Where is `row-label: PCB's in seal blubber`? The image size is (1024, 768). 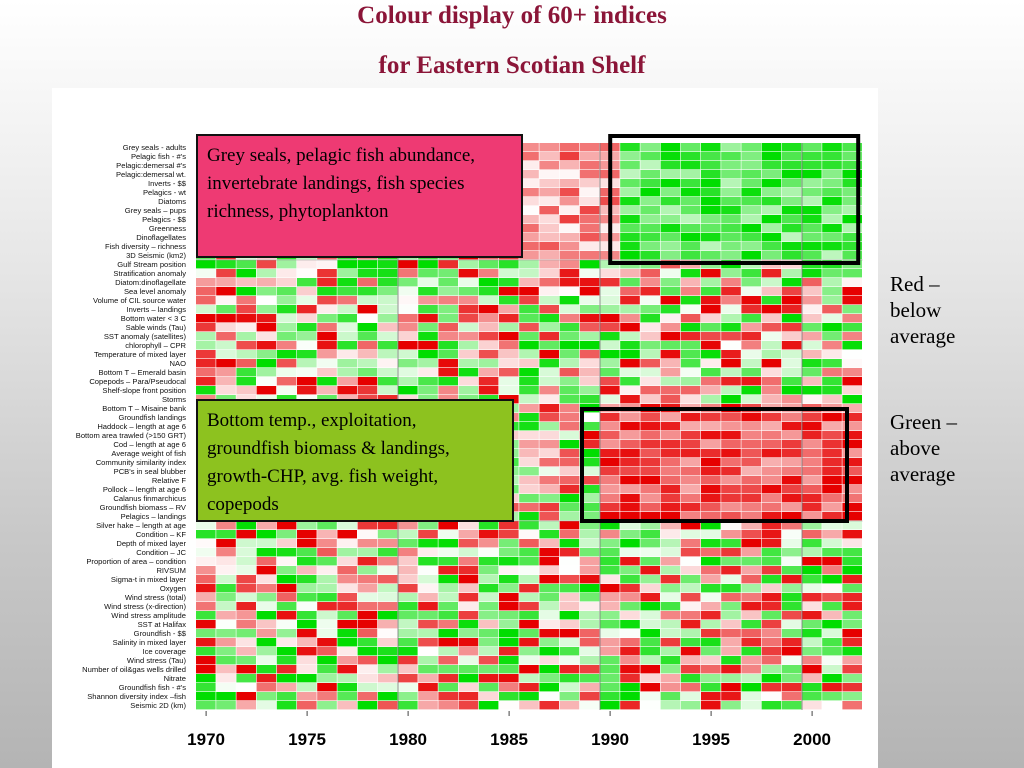 row-label: PCB's in seal blubber is located at coordinates (150, 471).